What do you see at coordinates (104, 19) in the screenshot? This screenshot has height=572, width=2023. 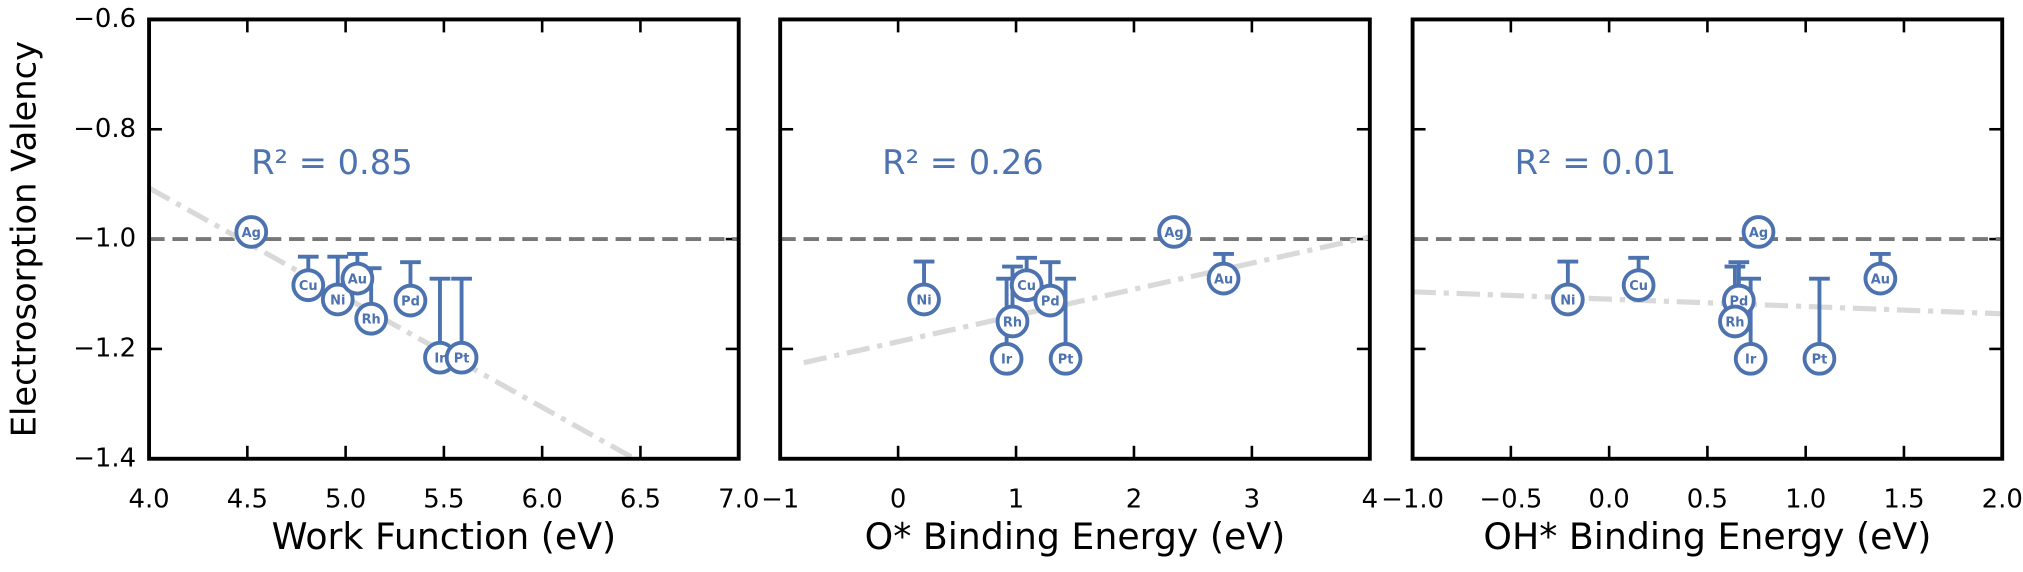 I see `y-tick-label: −0.6` at bounding box center [104, 19].